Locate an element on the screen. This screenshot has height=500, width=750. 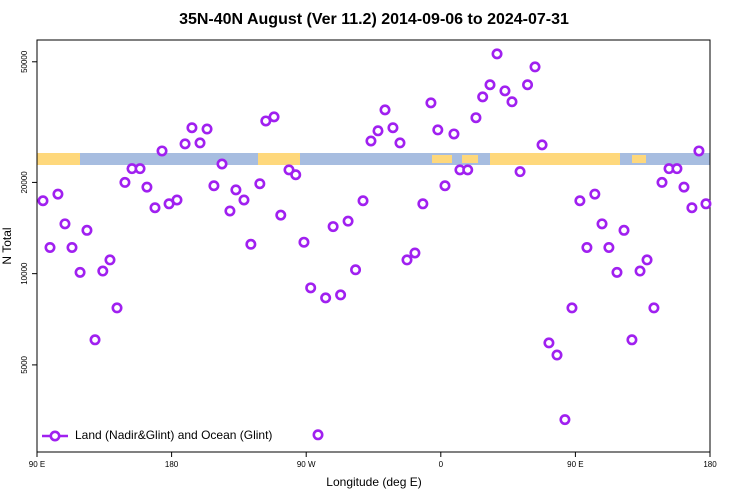
x-axis-label: Longitude (deg E) is located at coordinates (373, 482).